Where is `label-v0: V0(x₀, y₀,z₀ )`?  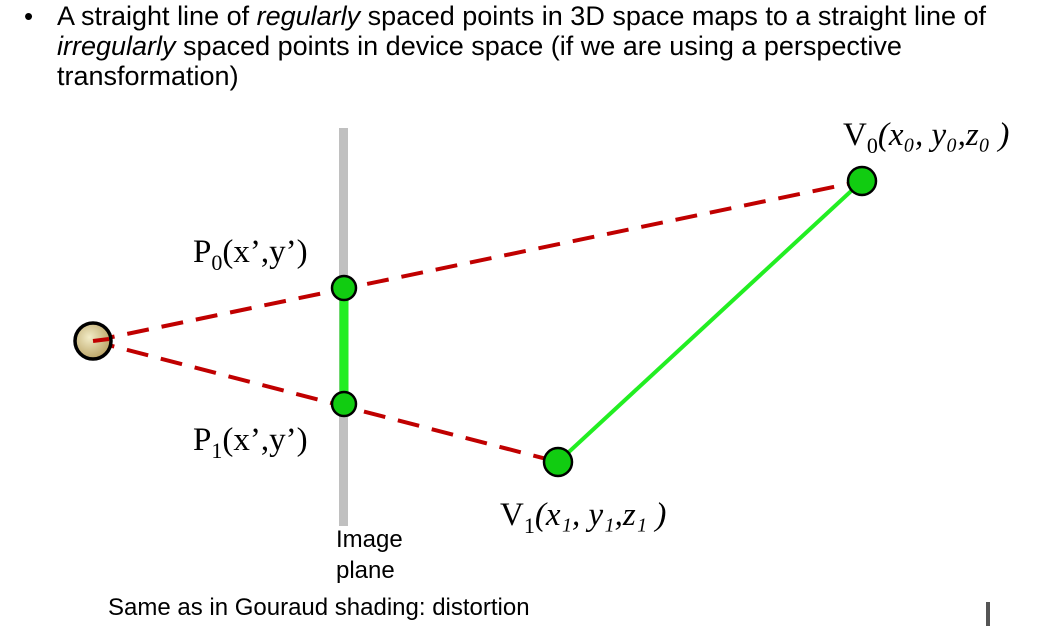
label-v0: V0(x₀, y₀,z₀ ) is located at coordinates (926, 137).